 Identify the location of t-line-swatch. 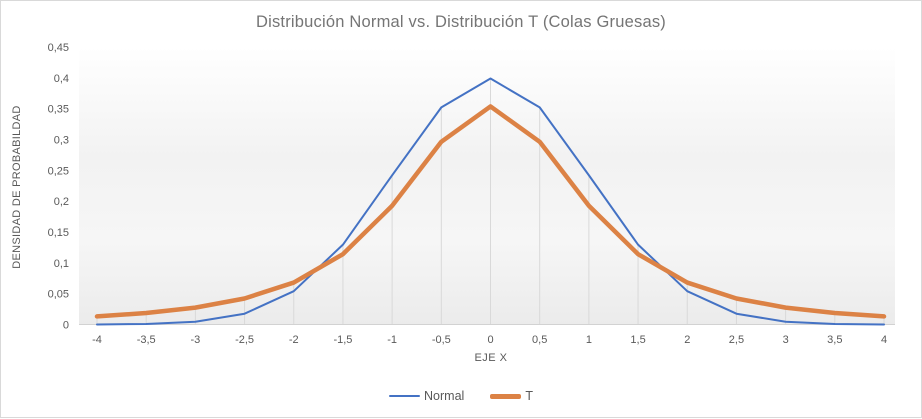
(506, 396).